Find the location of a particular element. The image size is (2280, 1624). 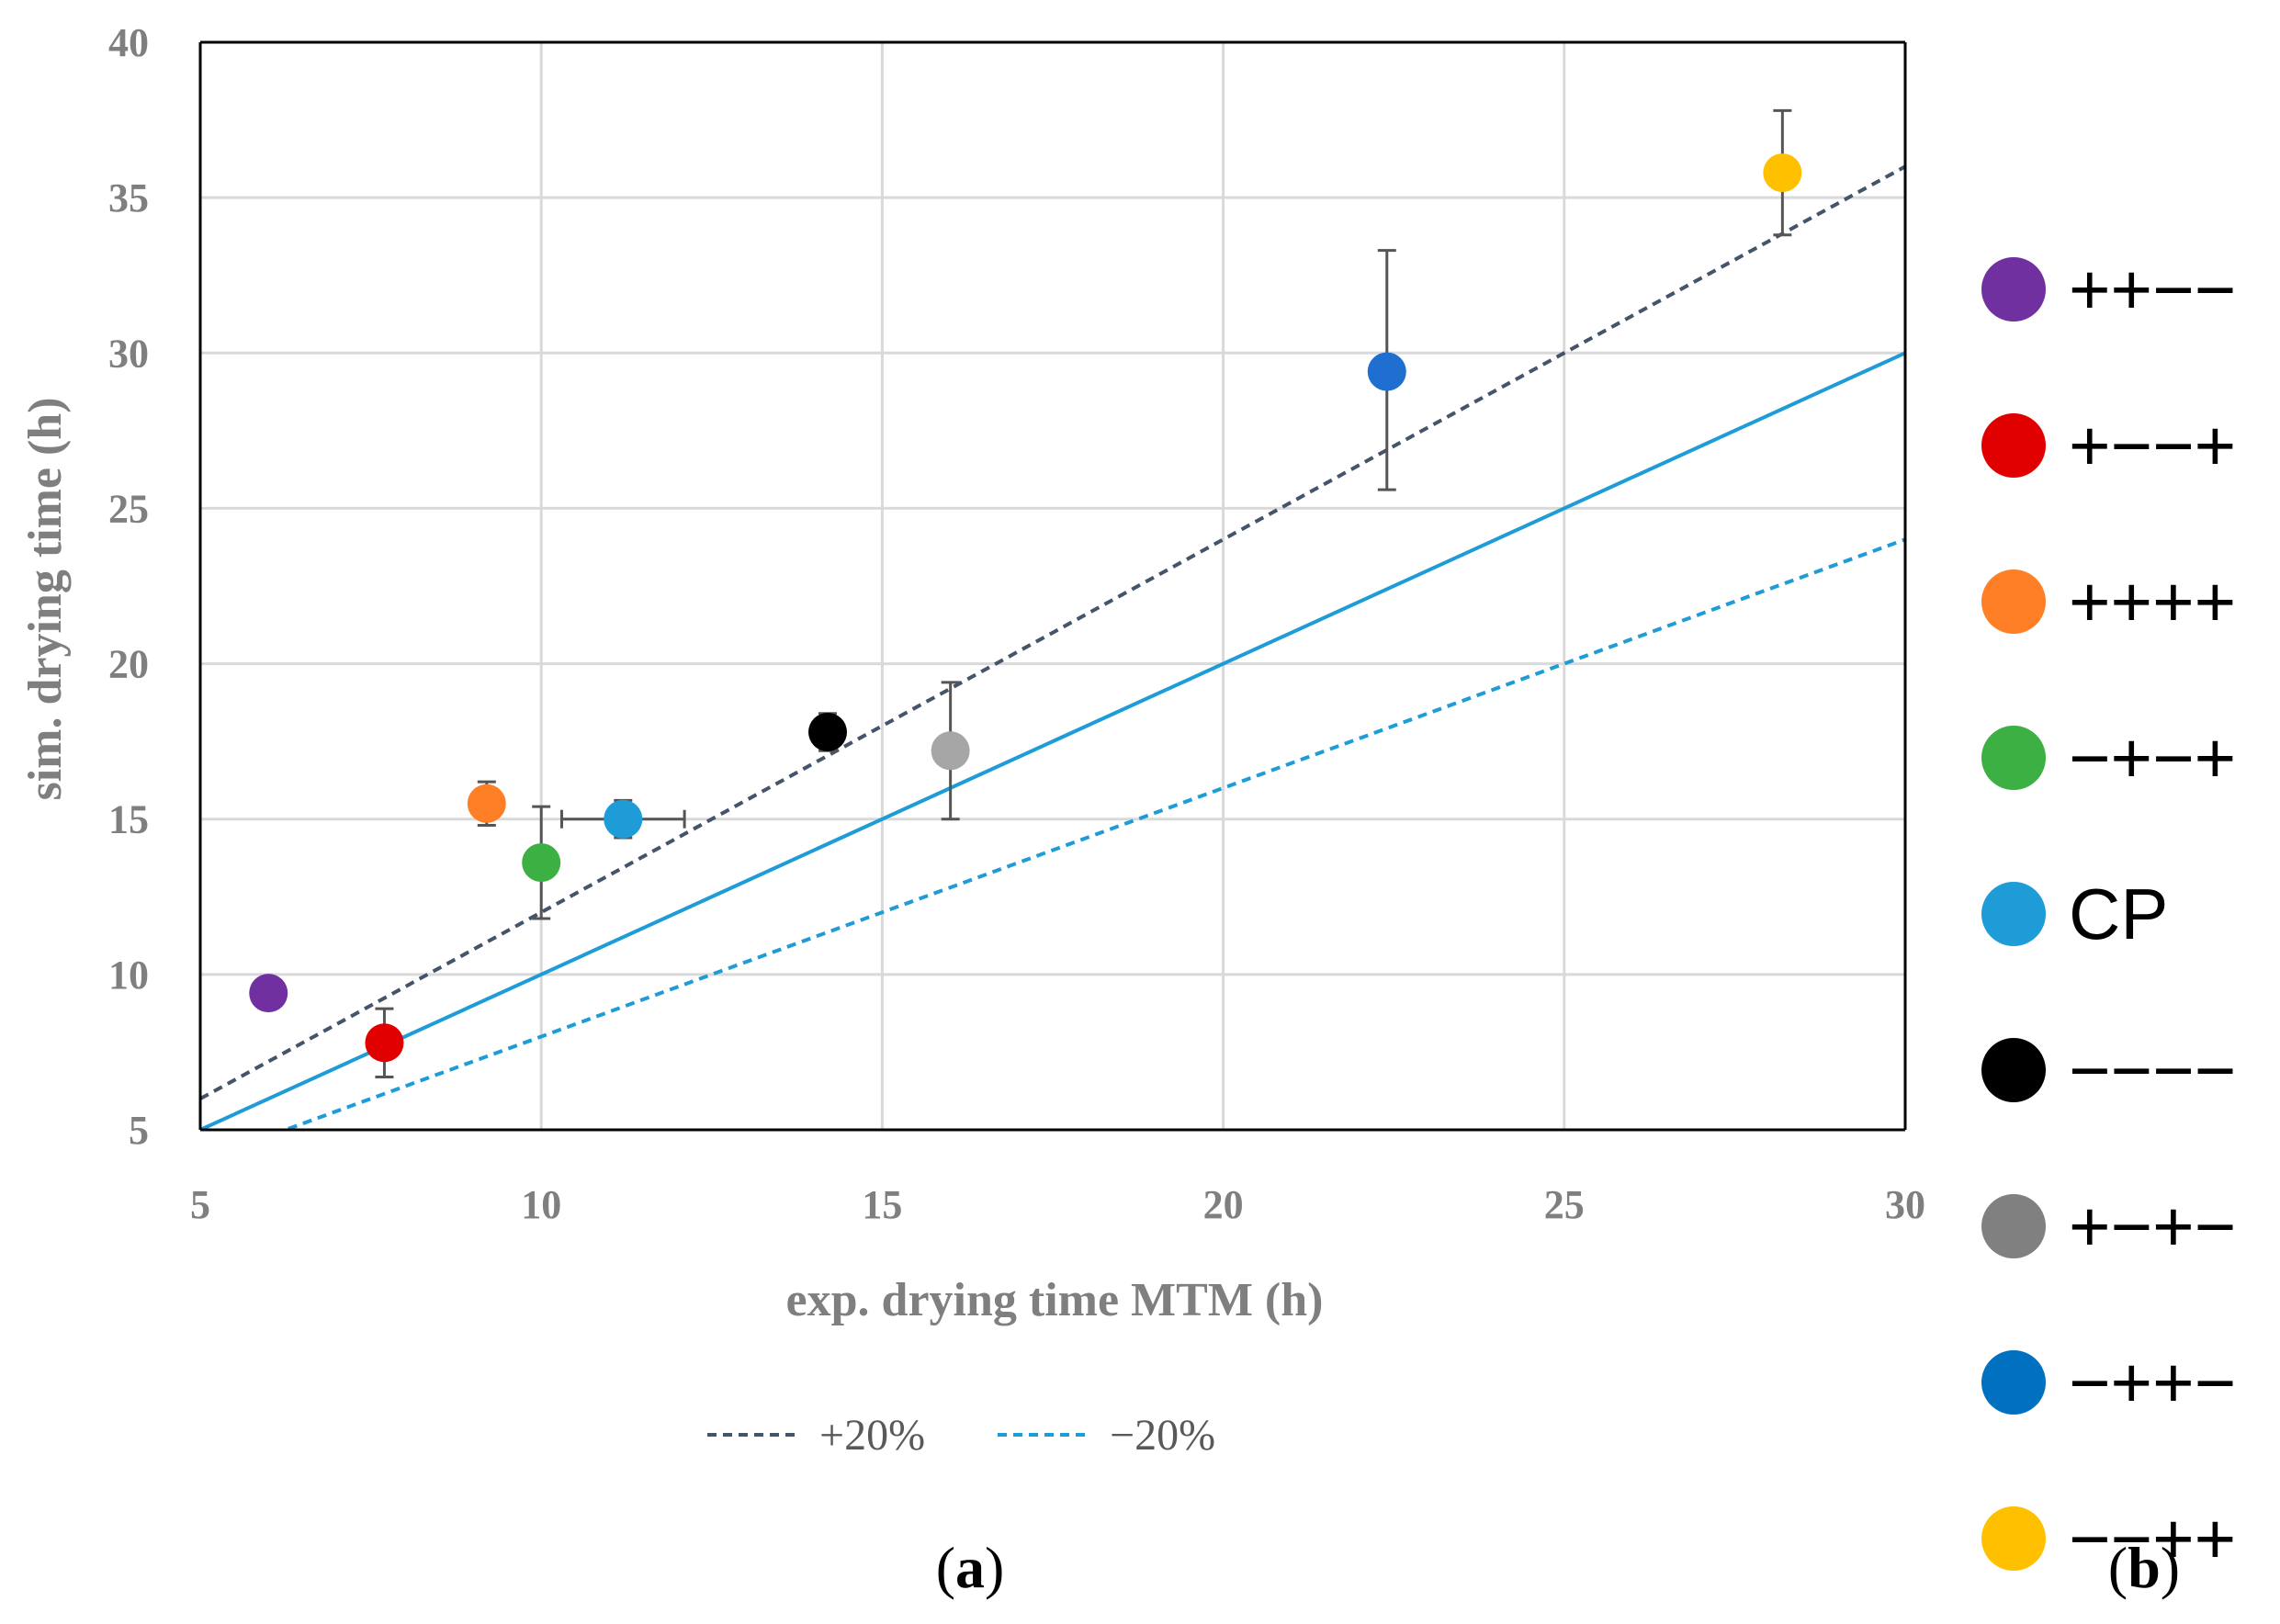

panel-label-b-letter: b is located at coordinates (2144, 1567).